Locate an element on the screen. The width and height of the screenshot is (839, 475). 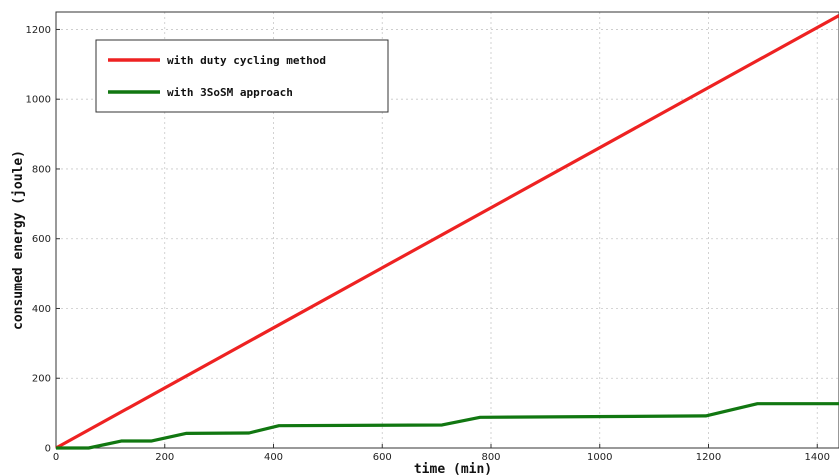
y-axis-title: consumed energy (joule) is located at coordinates (18, 240).